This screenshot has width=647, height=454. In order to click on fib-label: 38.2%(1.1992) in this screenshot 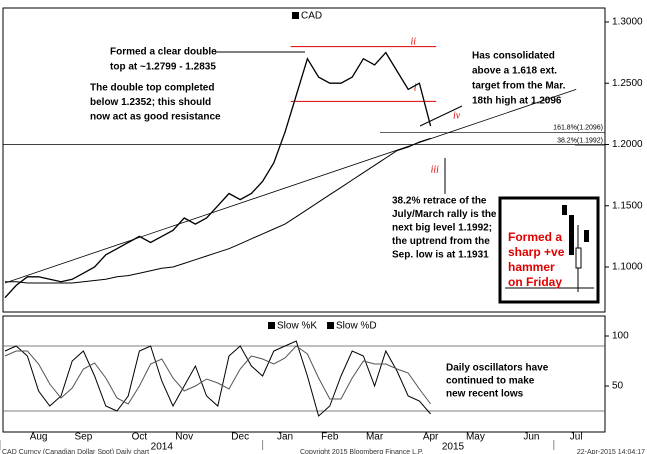, I will do `click(580, 140)`.